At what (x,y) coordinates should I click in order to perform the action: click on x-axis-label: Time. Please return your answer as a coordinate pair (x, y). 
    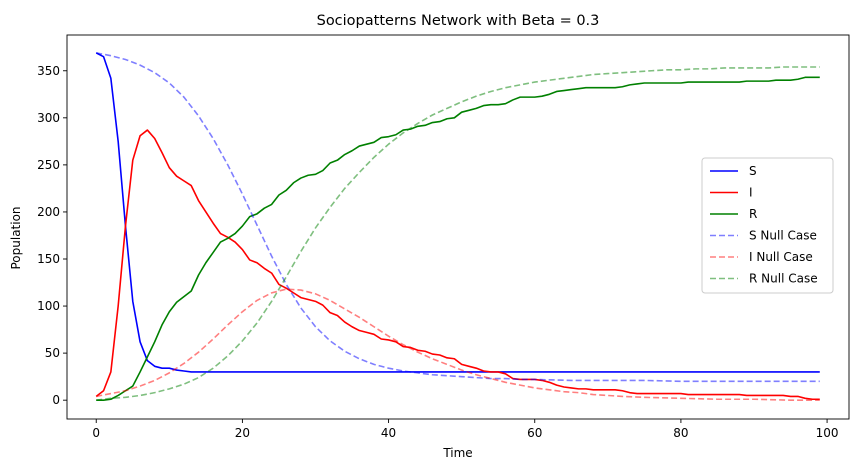
    Looking at the image, I should click on (457, 453).